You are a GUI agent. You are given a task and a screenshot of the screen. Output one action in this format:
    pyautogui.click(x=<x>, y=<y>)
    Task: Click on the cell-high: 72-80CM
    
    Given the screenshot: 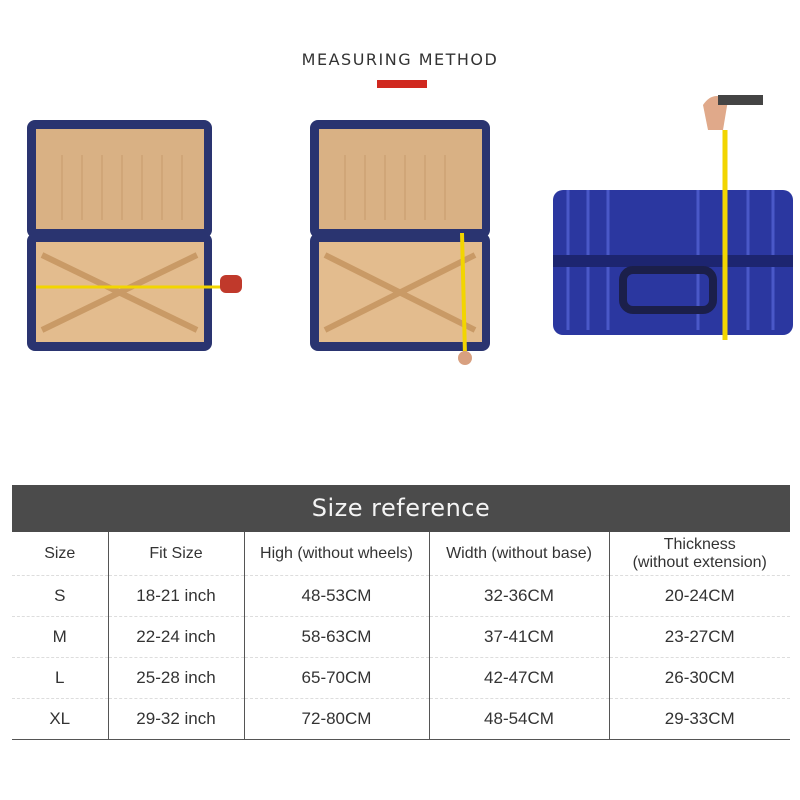 What is the action you would take?
    pyautogui.click(x=336, y=719)
    